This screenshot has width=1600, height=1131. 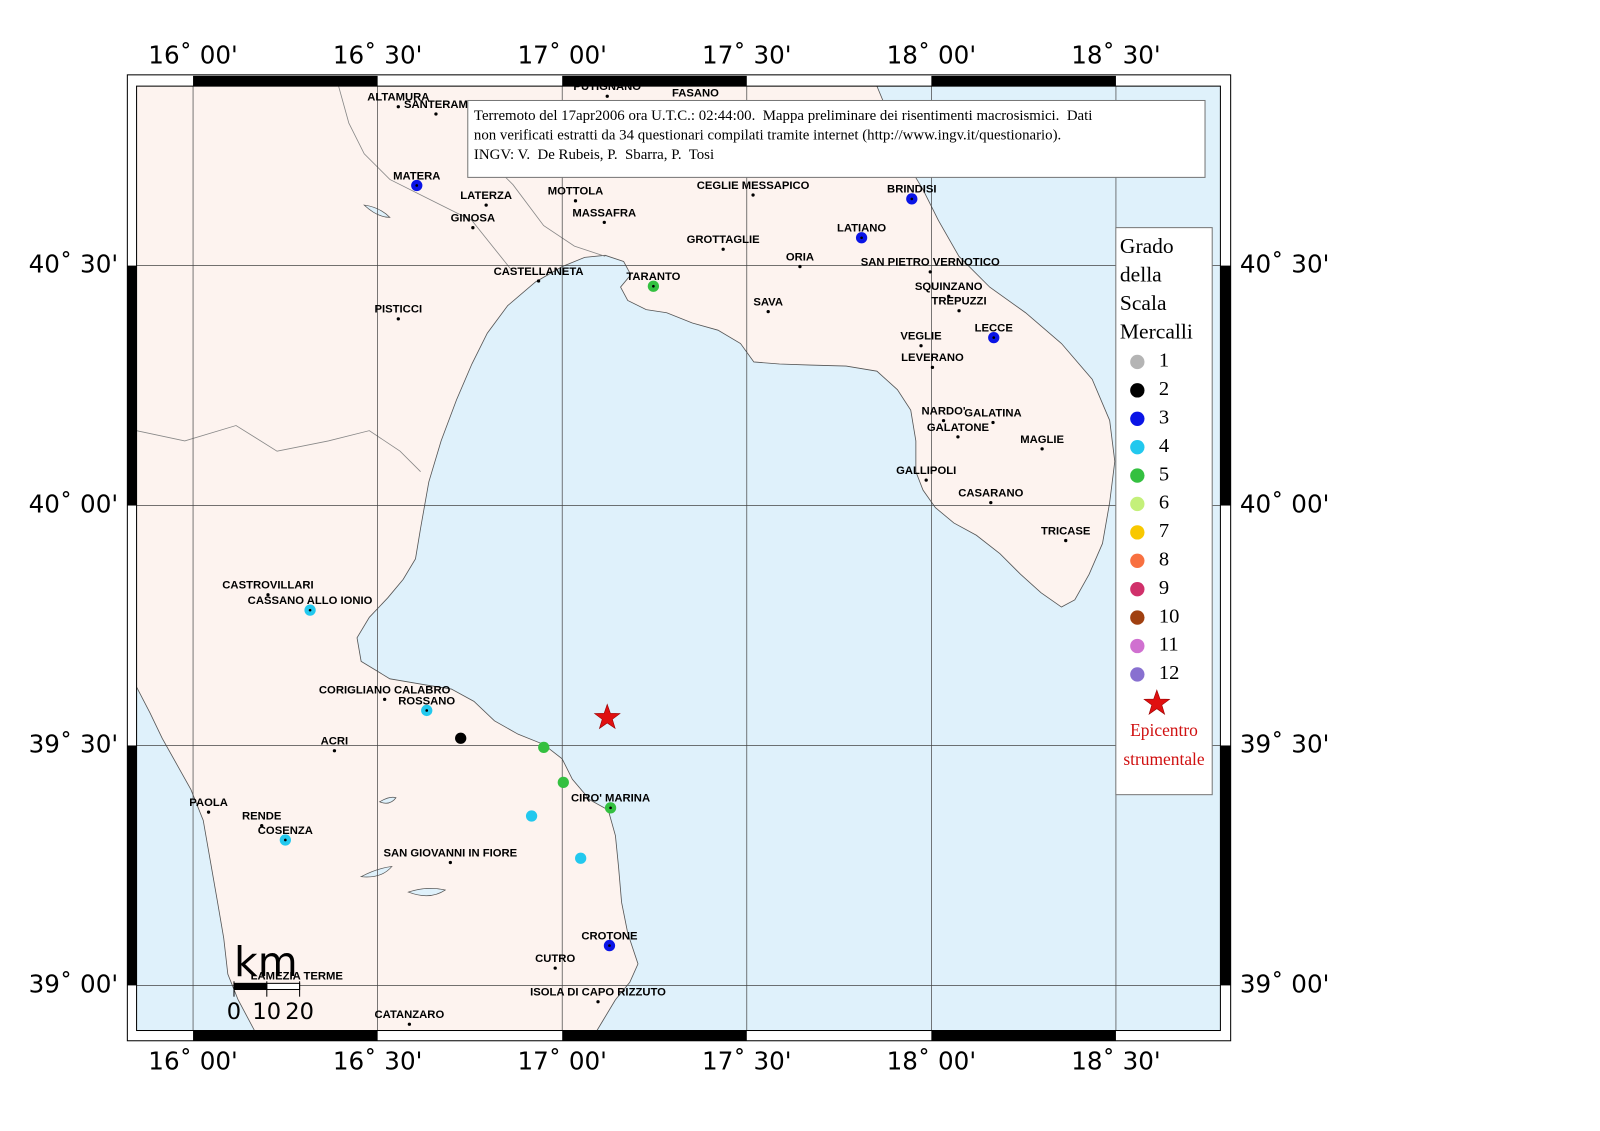 What do you see at coordinates (297, 976) in the screenshot?
I see `town-label: LAMEZIA TERME` at bounding box center [297, 976].